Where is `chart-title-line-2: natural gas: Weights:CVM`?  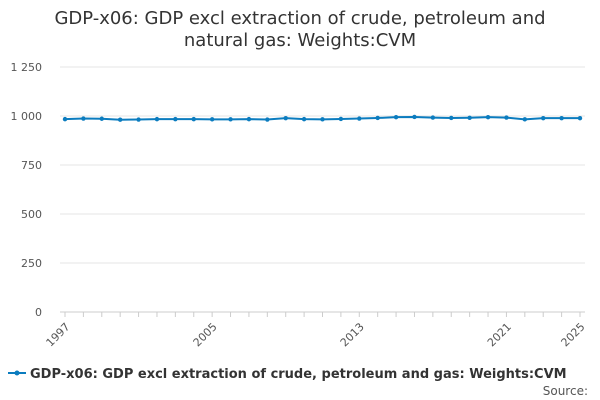
chart-title-line-2: natural gas: Weights:CVM is located at coordinates (300, 40).